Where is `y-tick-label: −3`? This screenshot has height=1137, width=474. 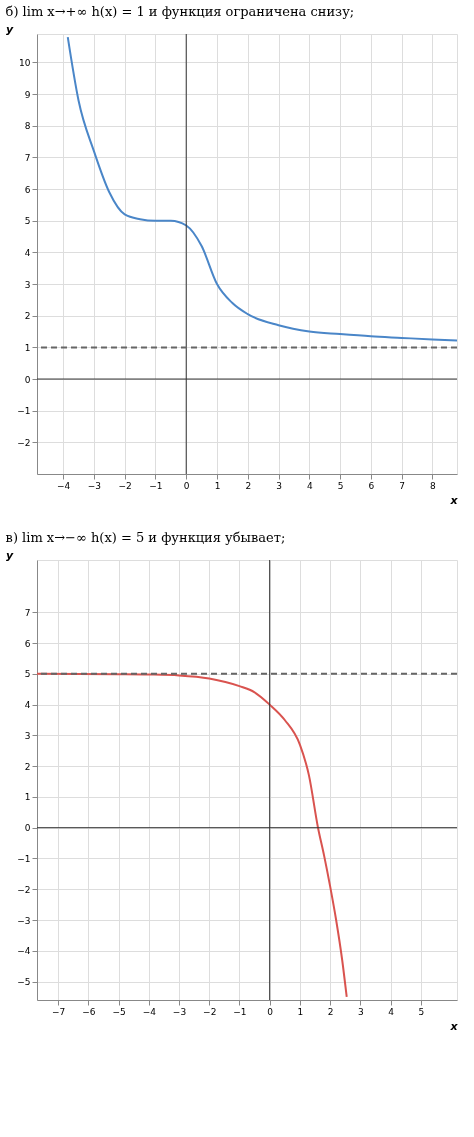
y-tick-label: −3 is located at coordinates (24, 920).